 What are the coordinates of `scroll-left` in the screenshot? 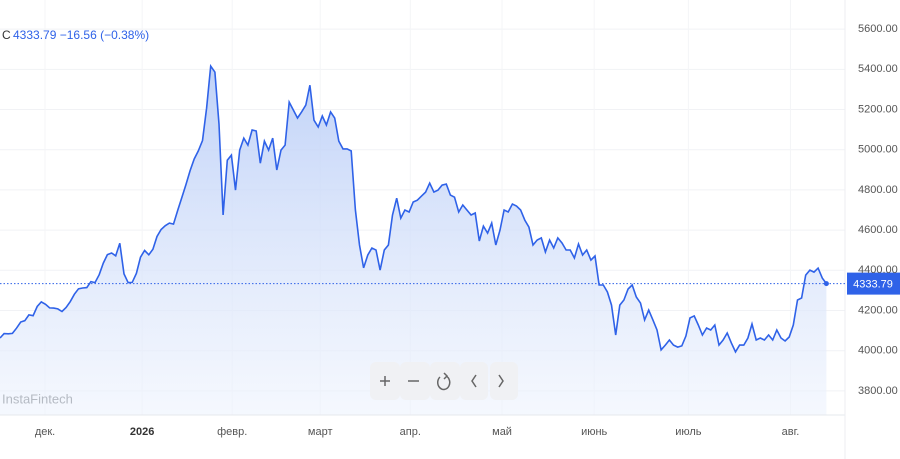 It's located at (474, 381).